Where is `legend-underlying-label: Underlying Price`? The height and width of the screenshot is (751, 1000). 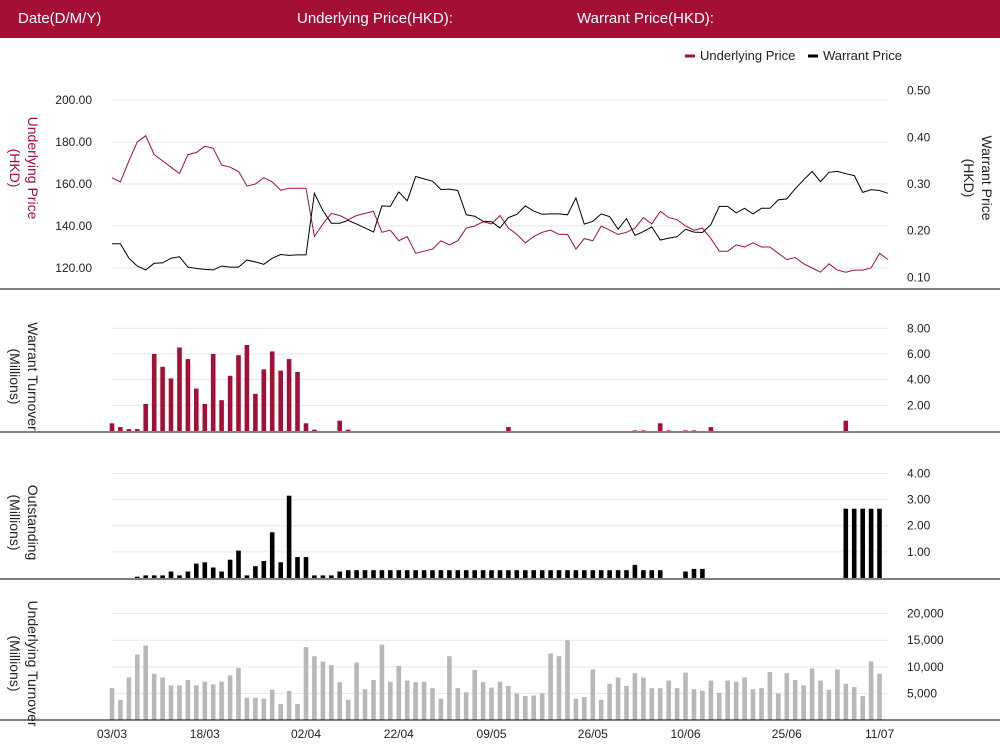 legend-underlying-label: Underlying Price is located at coordinates (747, 55).